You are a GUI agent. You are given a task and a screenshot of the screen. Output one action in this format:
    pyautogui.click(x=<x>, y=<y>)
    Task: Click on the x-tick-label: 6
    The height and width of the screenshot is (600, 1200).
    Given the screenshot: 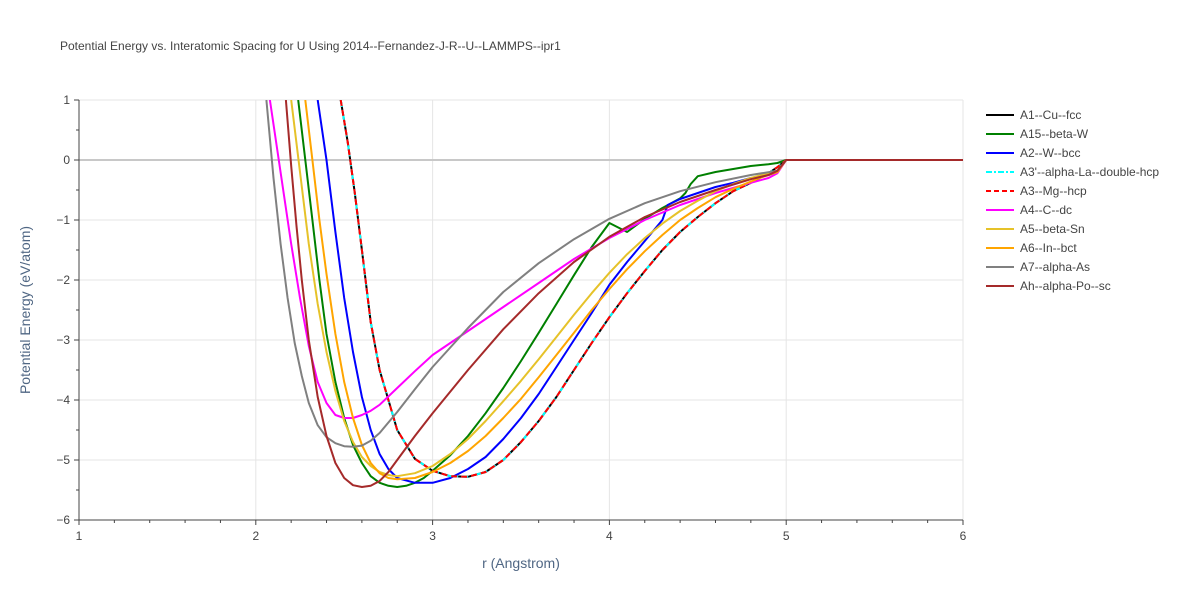 What is the action you would take?
    pyautogui.click(x=963, y=536)
    